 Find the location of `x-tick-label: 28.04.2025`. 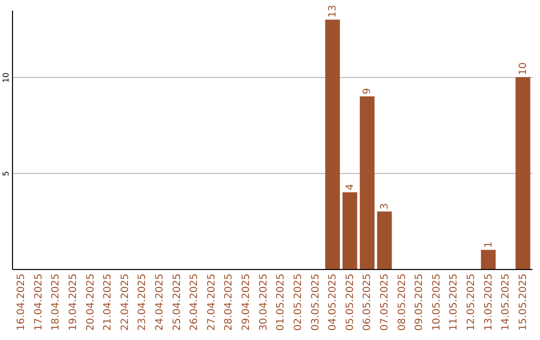

x-tick-label: 28.04.2025 is located at coordinates (229, 302).